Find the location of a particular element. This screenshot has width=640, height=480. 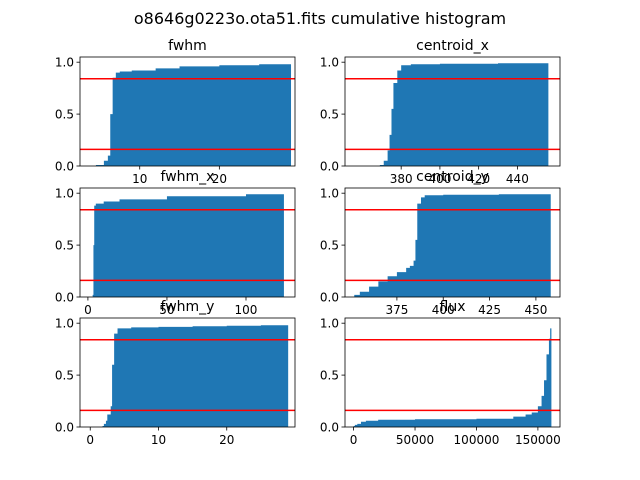

subplot-flux: 0.0 0.5 1.0 0 50000 100000 150000 flux is located at coordinates (440, 373).